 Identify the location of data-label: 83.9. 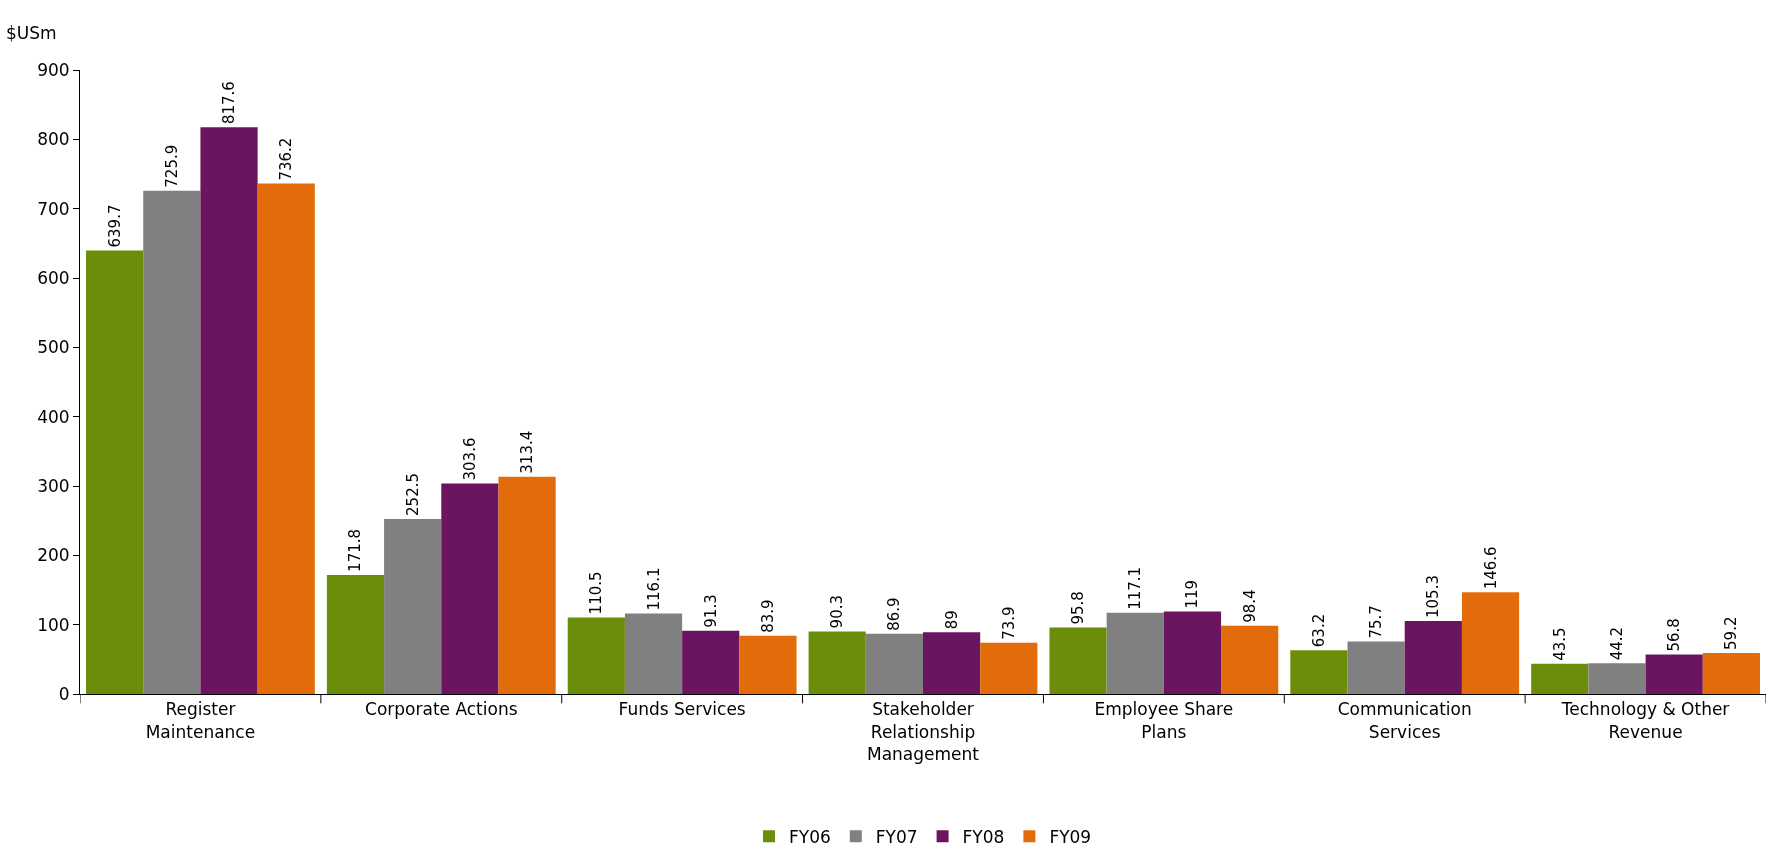
(767, 616).